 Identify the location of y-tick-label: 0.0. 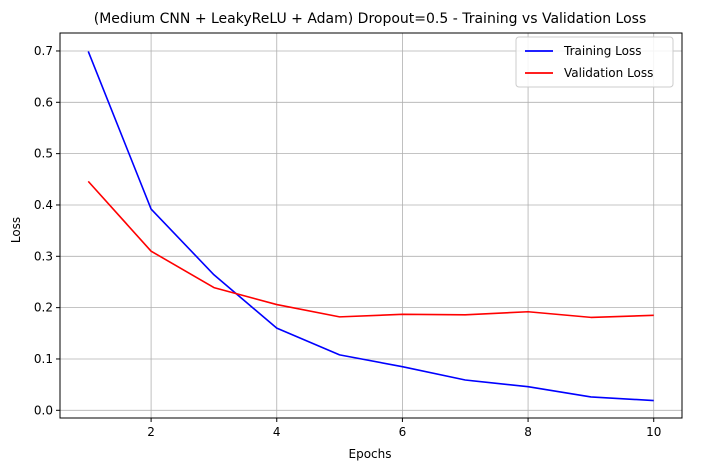
(43, 410).